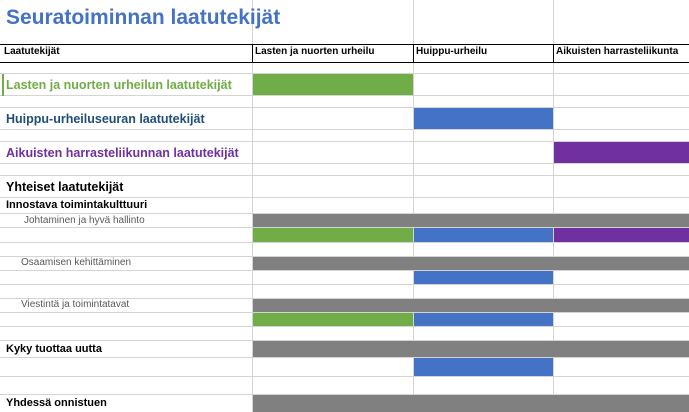 The image size is (689, 412). What do you see at coordinates (77, 205) in the screenshot?
I see `row-label-innostava: Innostava toimintakulttuuri` at bounding box center [77, 205].